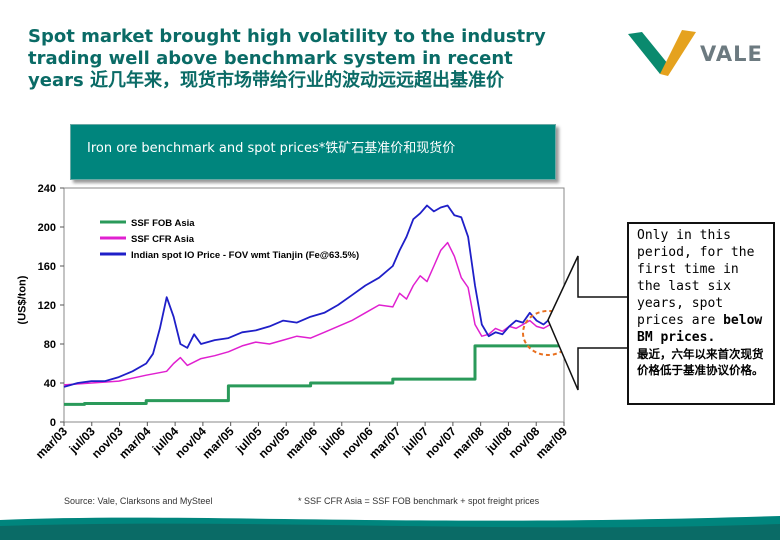  I want to click on x-tick-label: mar/05, so click(218, 442).